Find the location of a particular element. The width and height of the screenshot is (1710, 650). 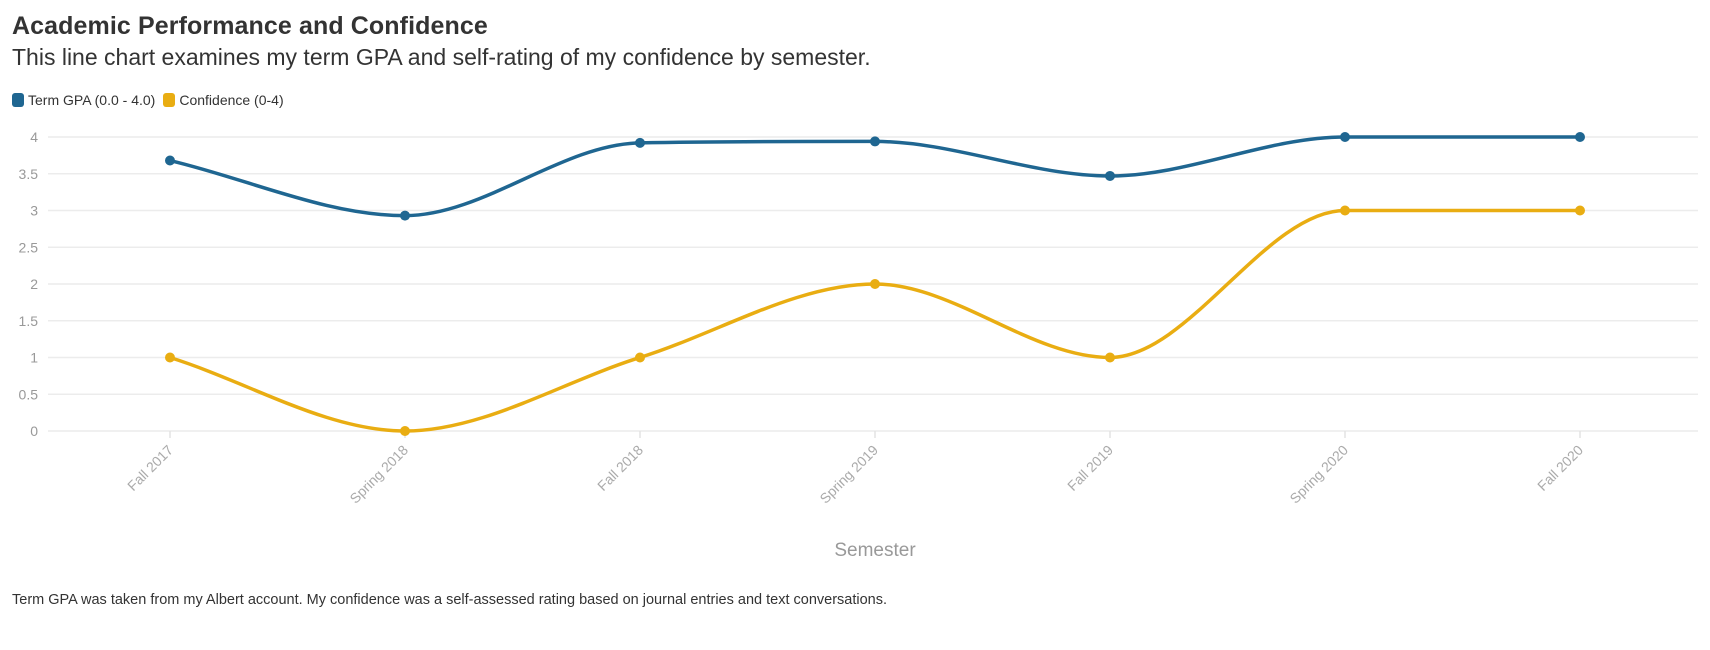

y-tick-label: 0.5 is located at coordinates (29, 394).